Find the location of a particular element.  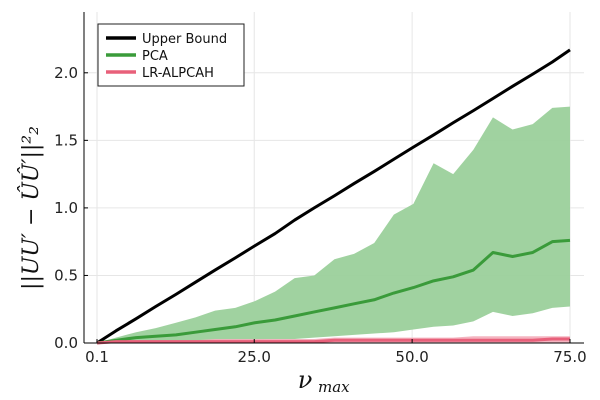

legend-label-upper-bound: Upper Bound is located at coordinates (184, 39).